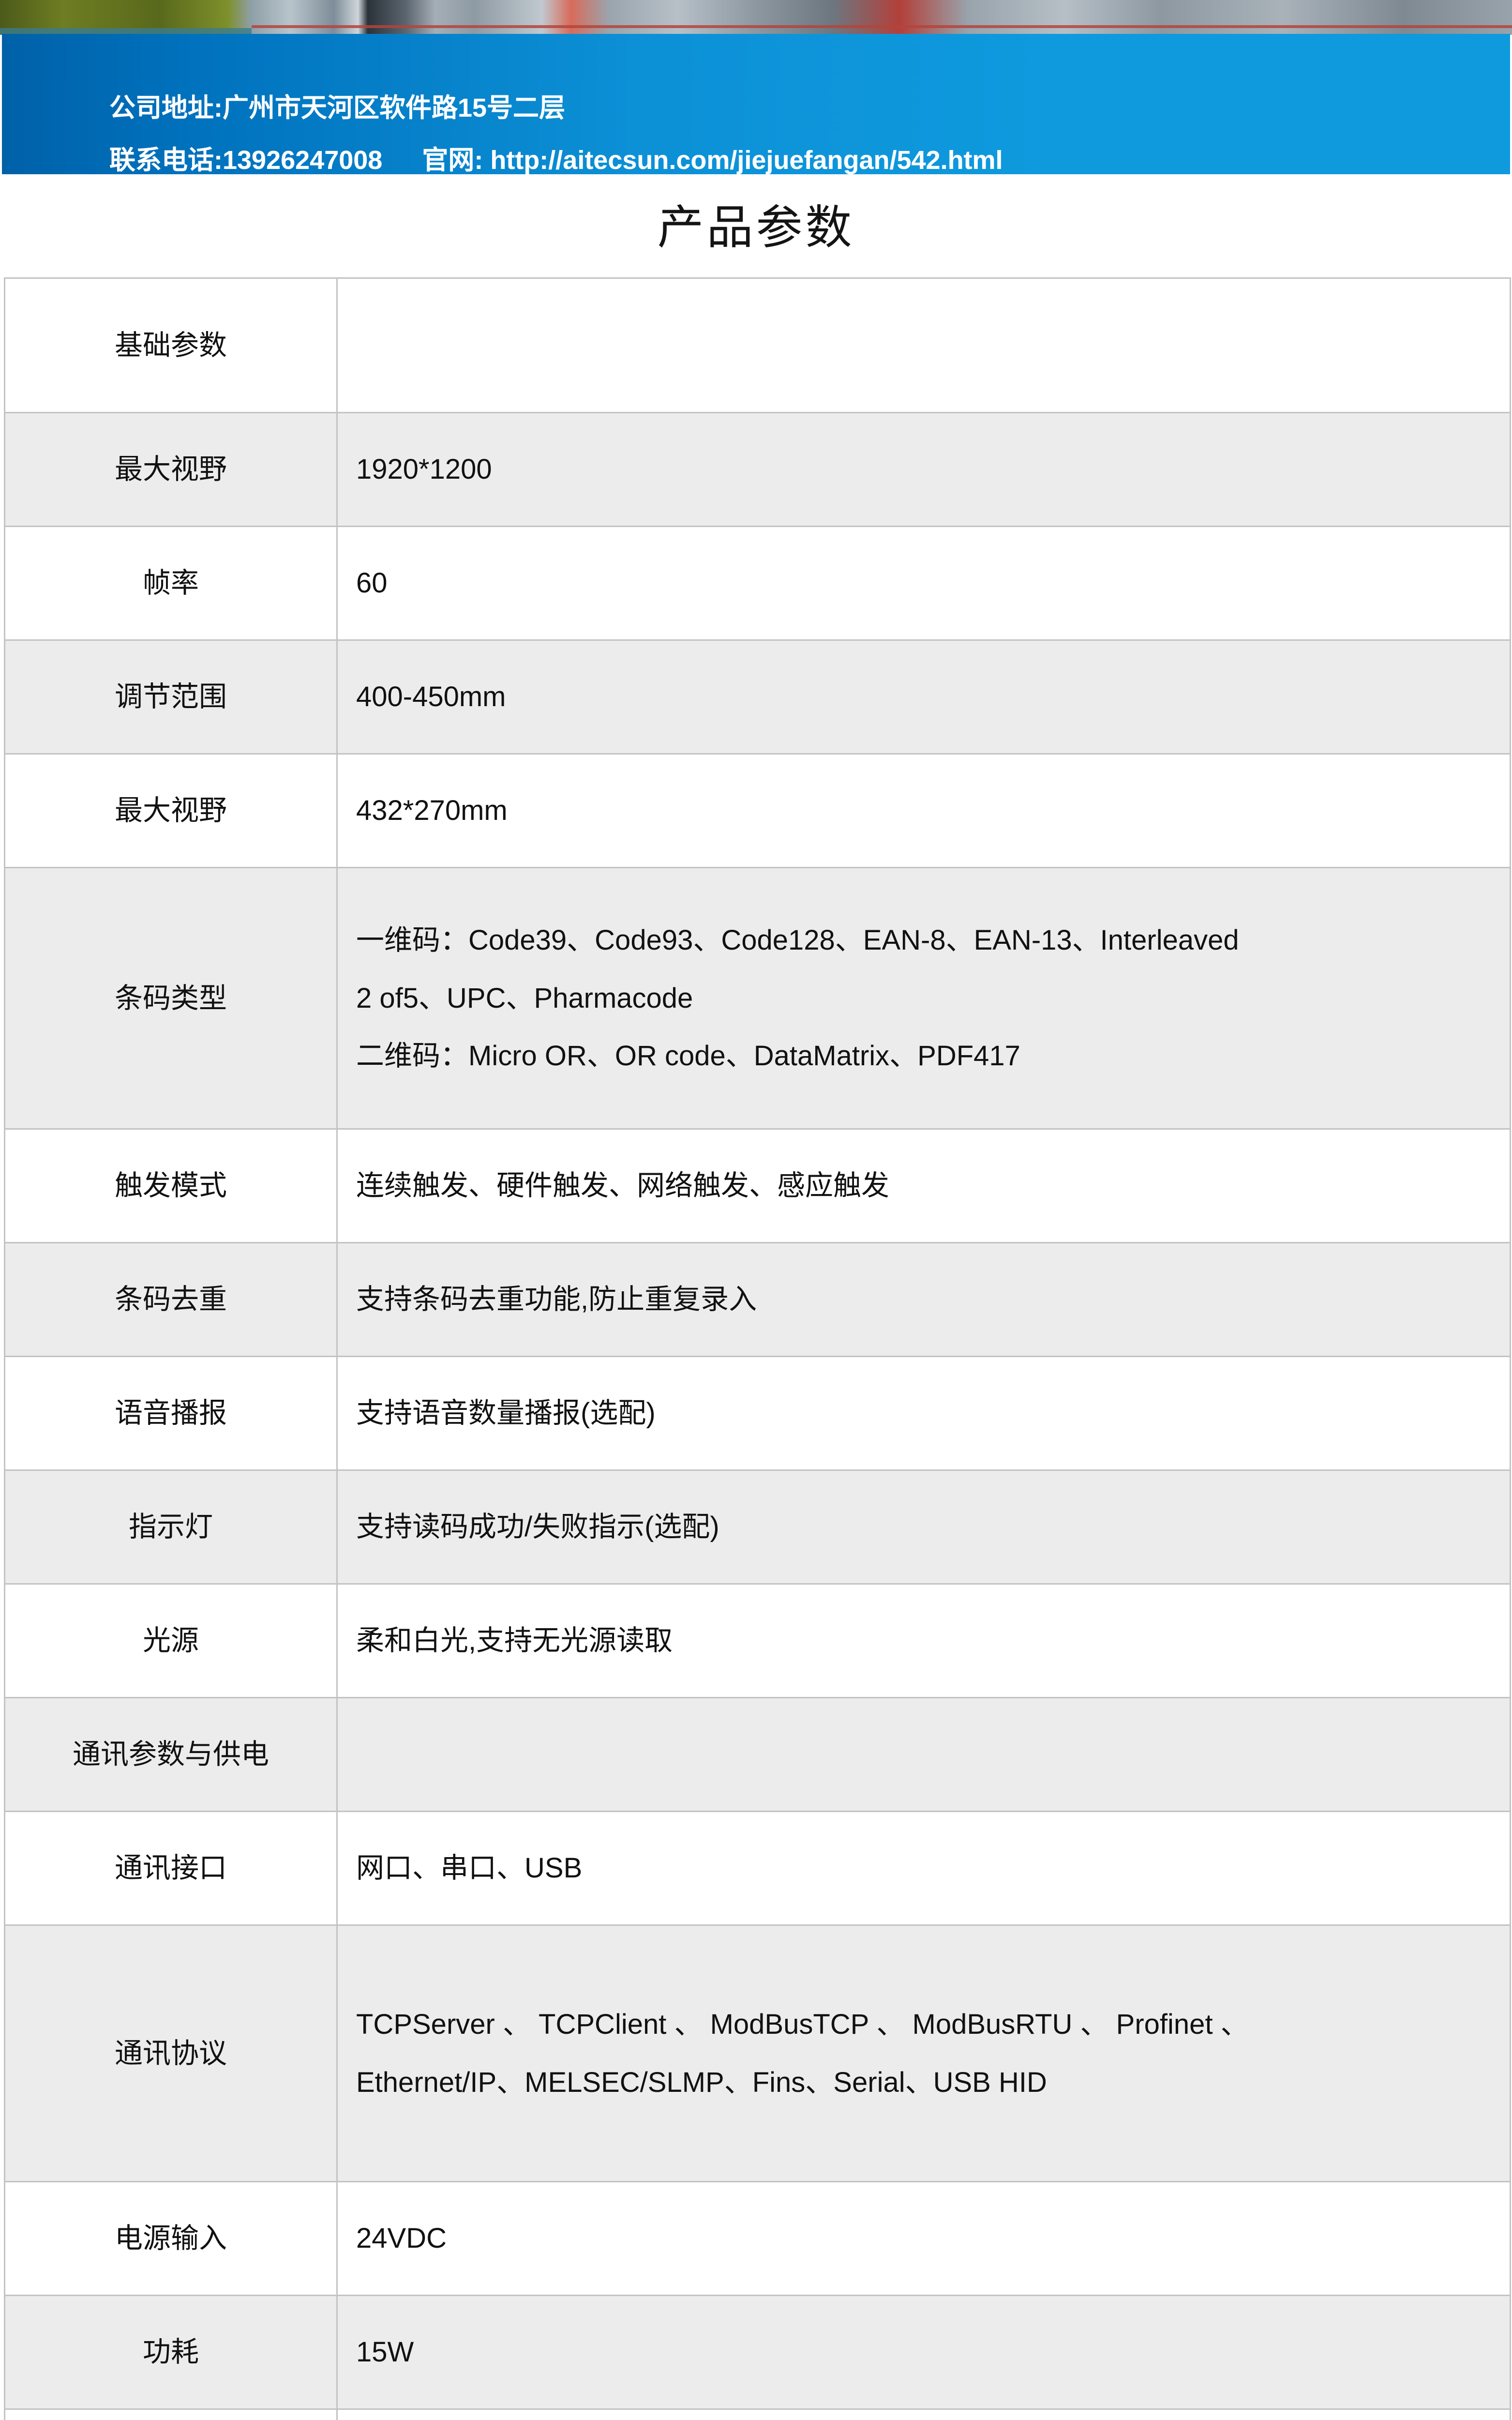  I want to click on spec-label: 条码类型, so click(171, 998).